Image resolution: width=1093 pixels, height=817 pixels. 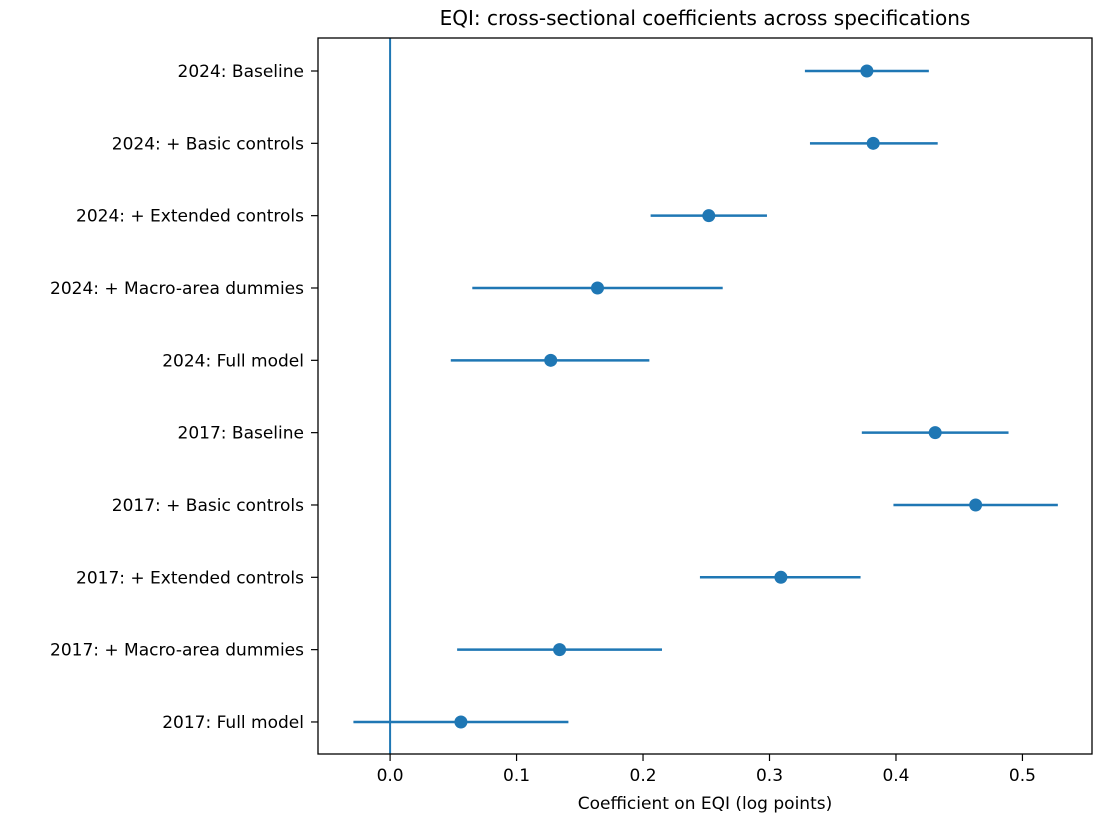 What do you see at coordinates (208, 144) in the screenshot?
I see `y-tick-label: 2024: + Basic controls` at bounding box center [208, 144].